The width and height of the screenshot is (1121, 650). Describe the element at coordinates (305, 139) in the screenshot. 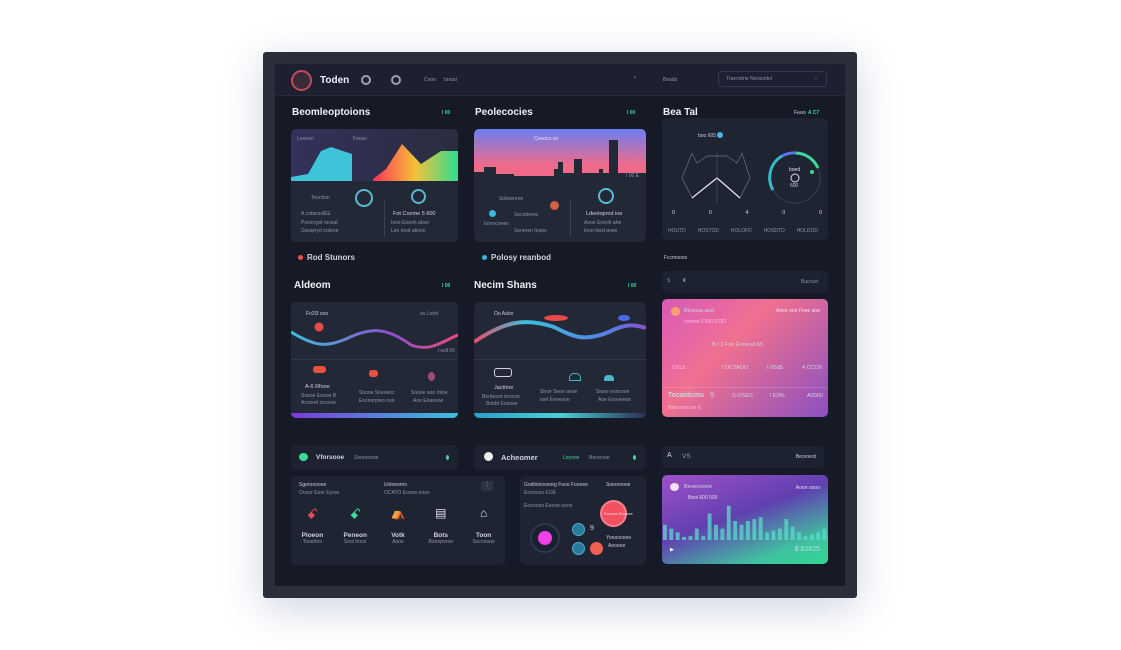

I see `chart-label: Leoeon` at that location.